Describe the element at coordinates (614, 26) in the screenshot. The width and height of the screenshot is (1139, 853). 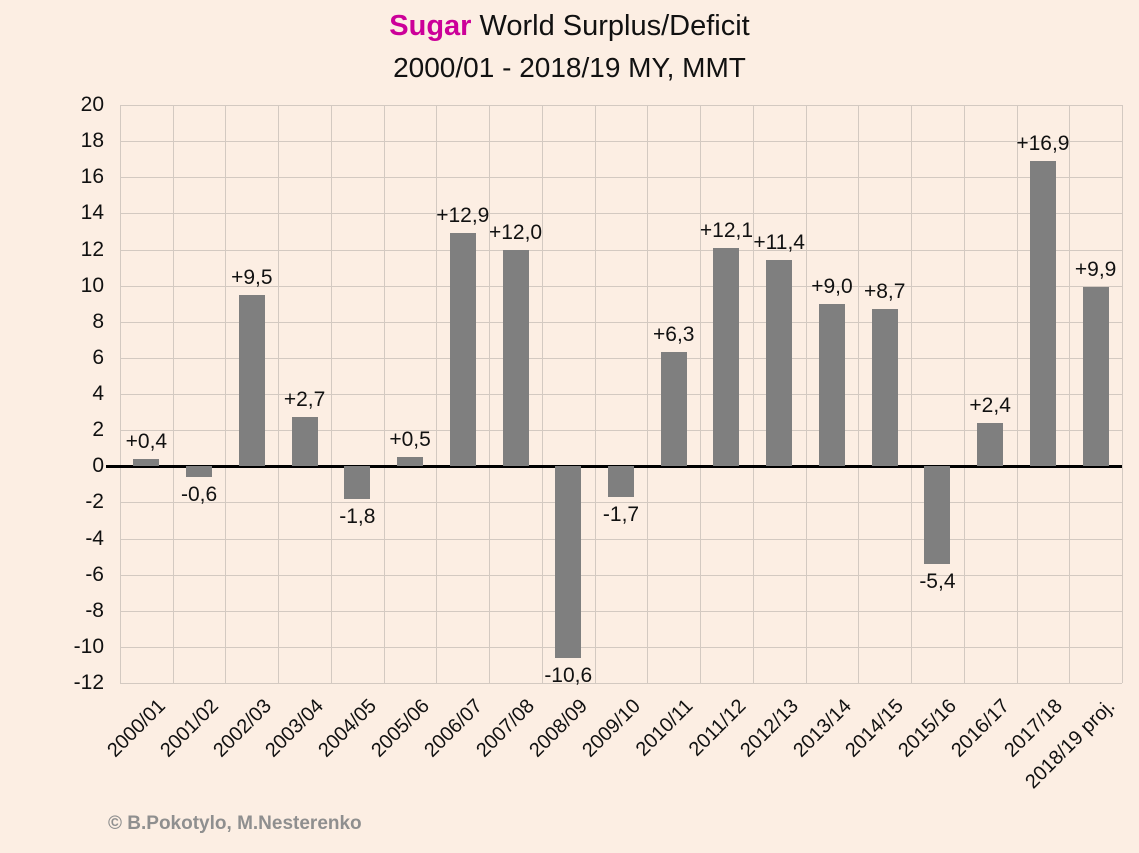
I see `chart-title-rest: World Surplus/Deficit` at that location.